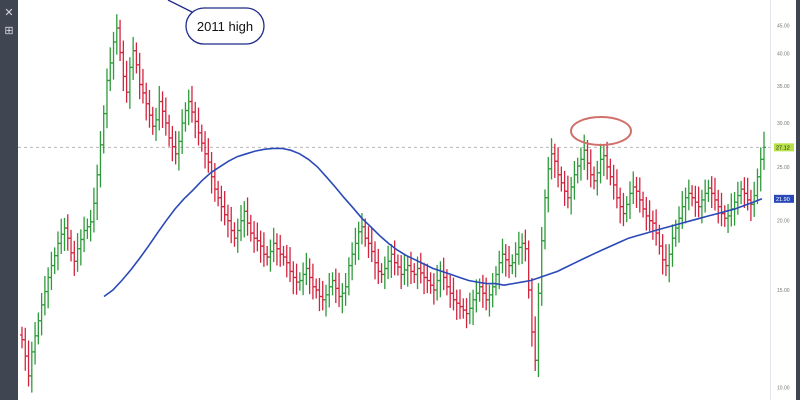 The width and height of the screenshot is (800, 405). What do you see at coordinates (784, 198) in the screenshot?
I see `ma-price-tag` at bounding box center [784, 198].